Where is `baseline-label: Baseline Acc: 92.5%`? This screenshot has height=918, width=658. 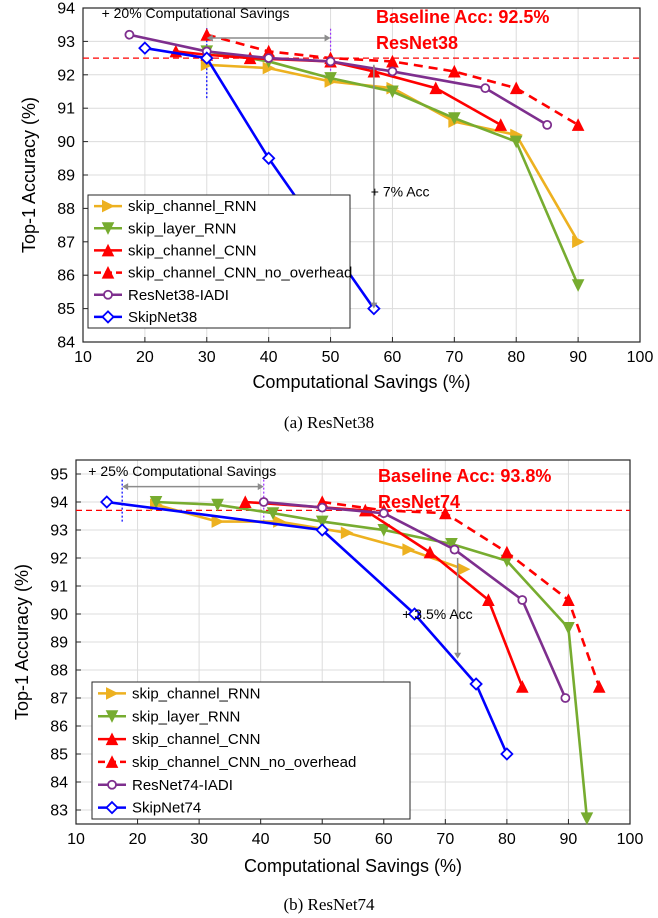
baseline-label: Baseline Acc: 92.5% is located at coordinates (462, 17).